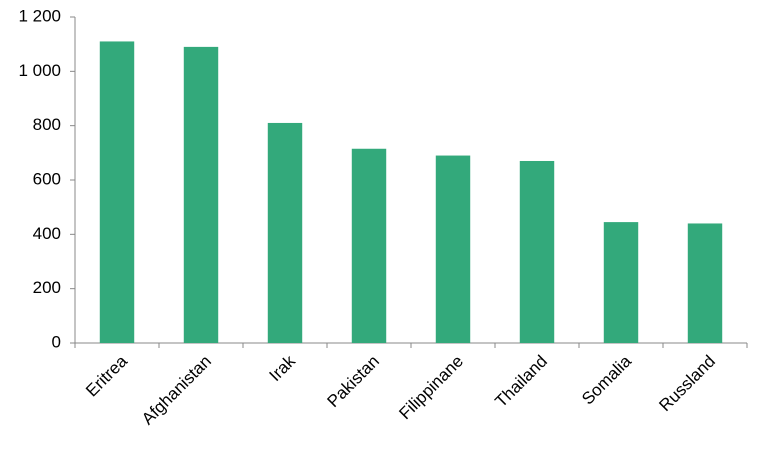  I want to click on x-tick-label: Filippinane, so click(431, 388).